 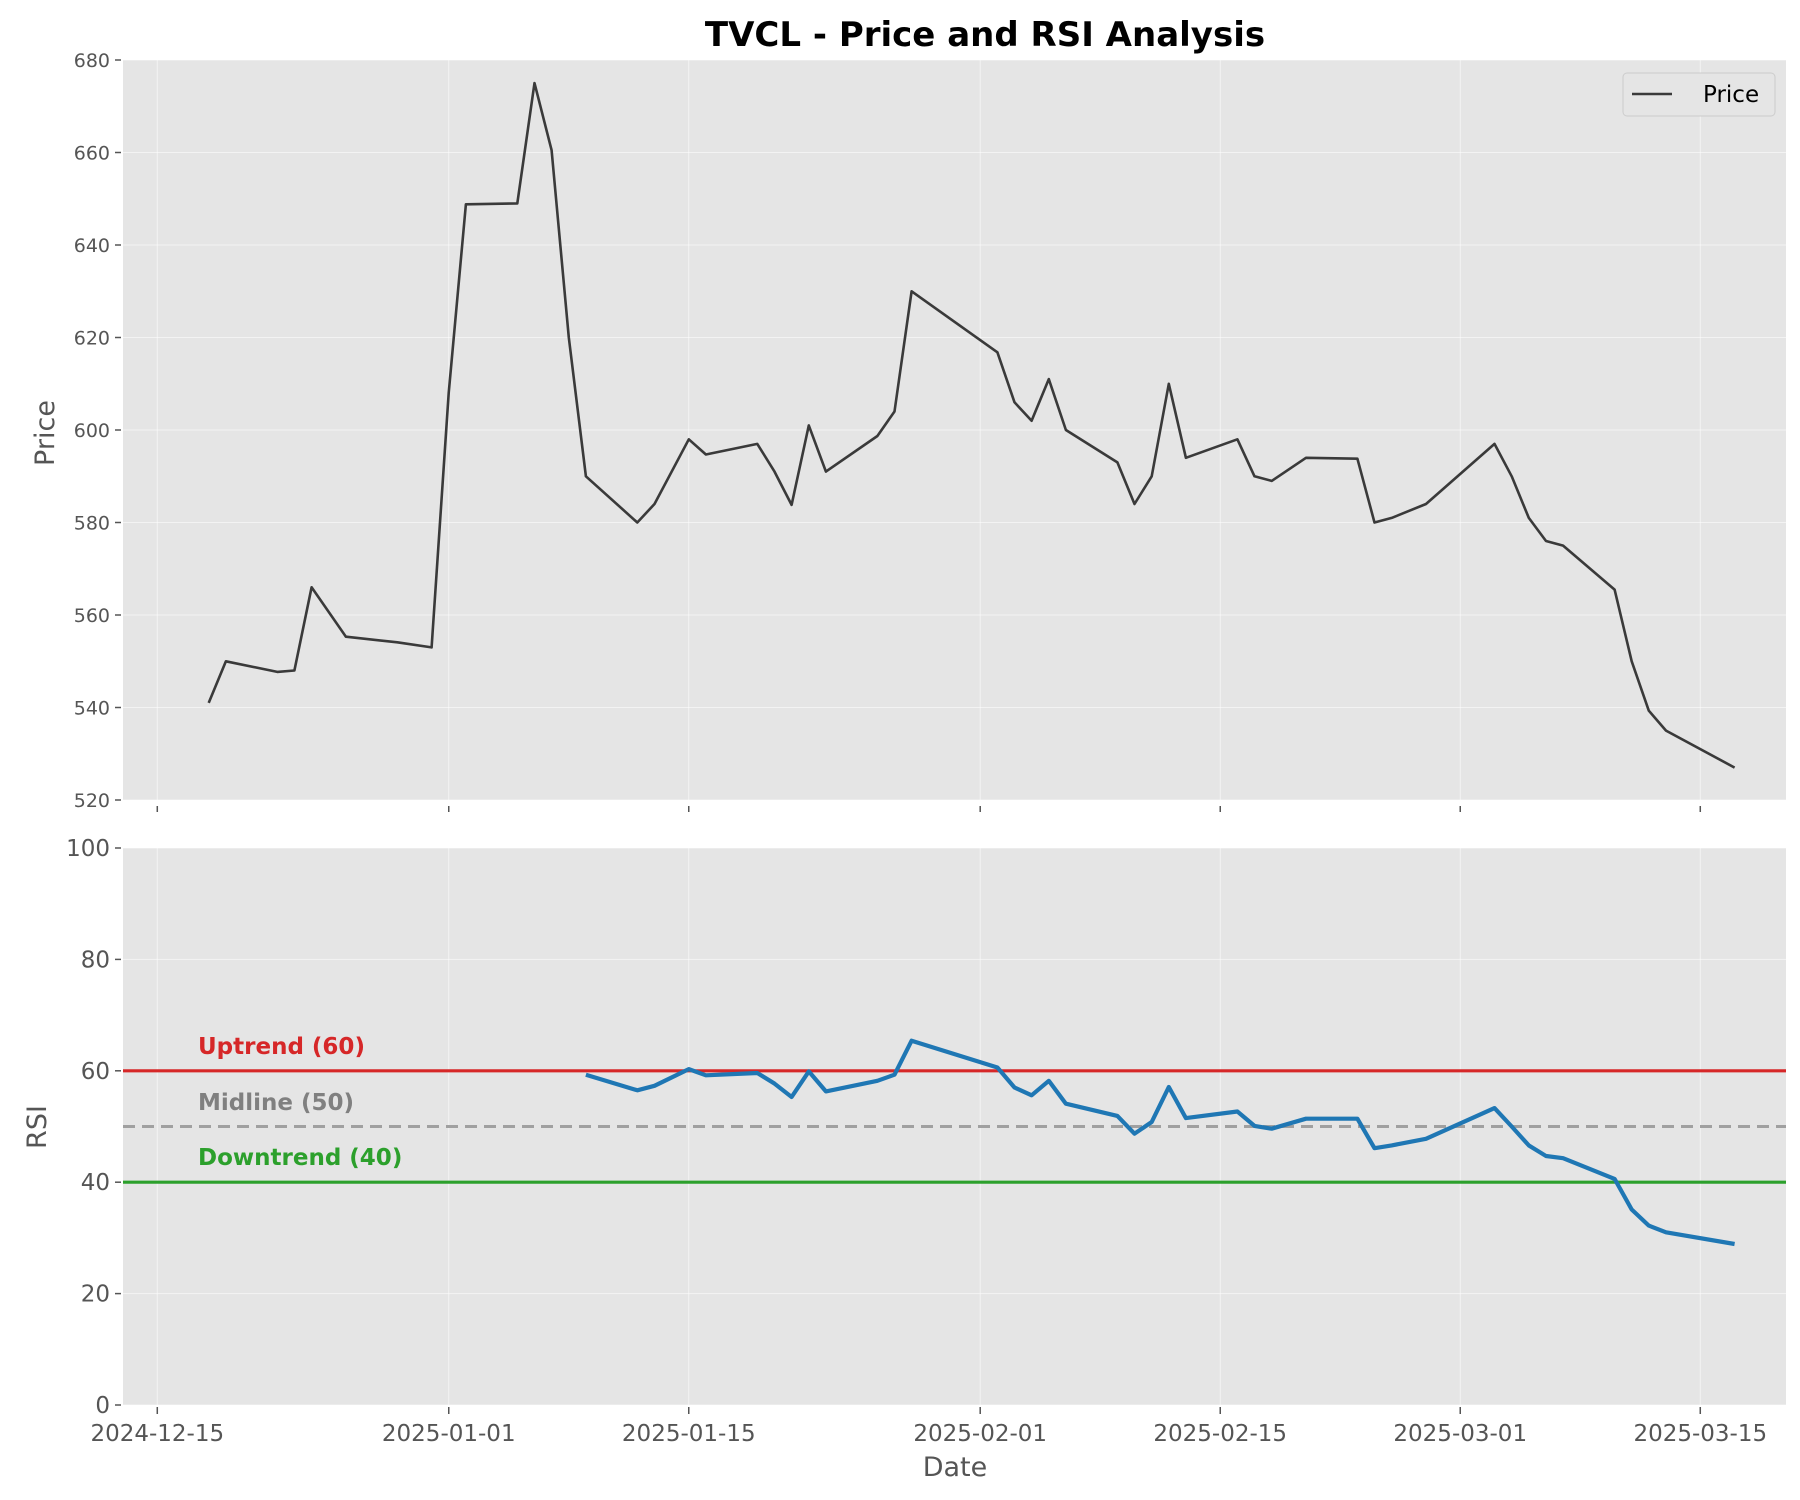 What do you see at coordinates (1220, 1434) in the screenshot?
I see `x-tick-label: 2025-02-15` at bounding box center [1220, 1434].